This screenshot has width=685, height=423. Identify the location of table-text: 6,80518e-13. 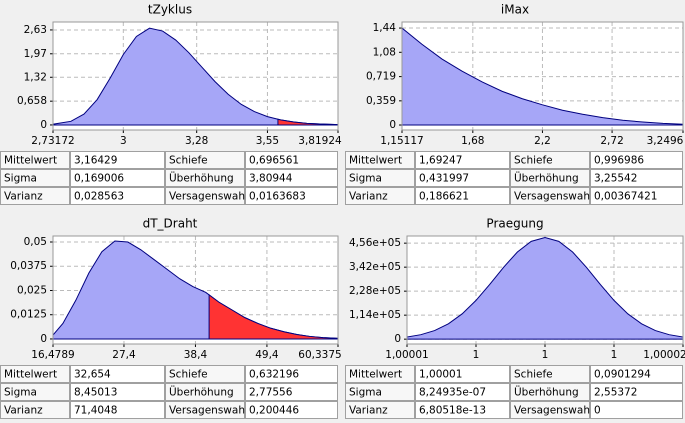
(452, 411).